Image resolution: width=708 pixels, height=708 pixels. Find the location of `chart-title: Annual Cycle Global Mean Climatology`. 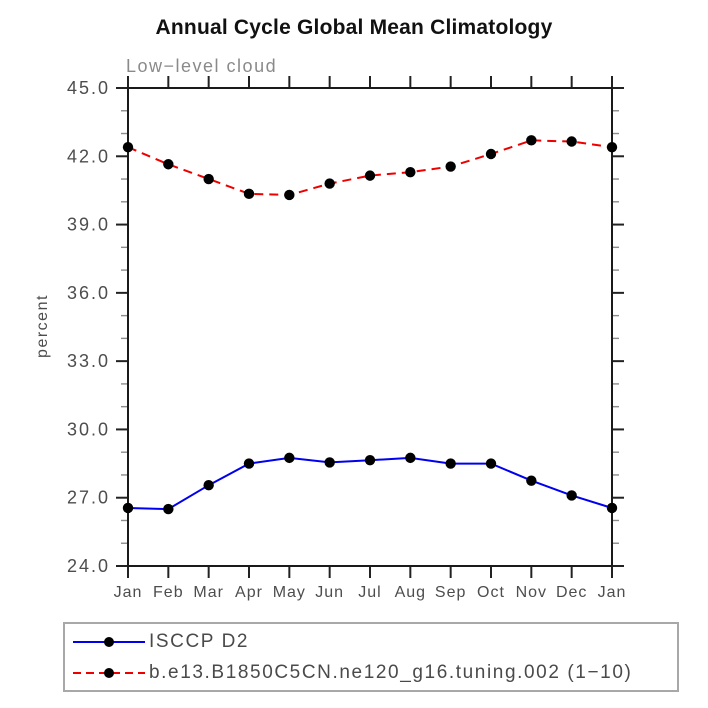

chart-title: Annual Cycle Global Mean Climatology is located at coordinates (354, 27).